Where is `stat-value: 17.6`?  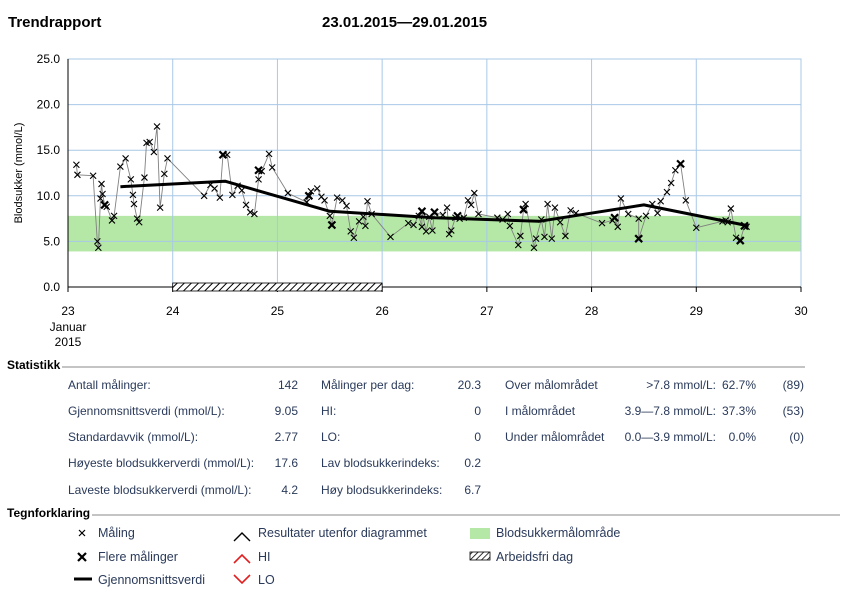 stat-value: 17.6 is located at coordinates (286, 463).